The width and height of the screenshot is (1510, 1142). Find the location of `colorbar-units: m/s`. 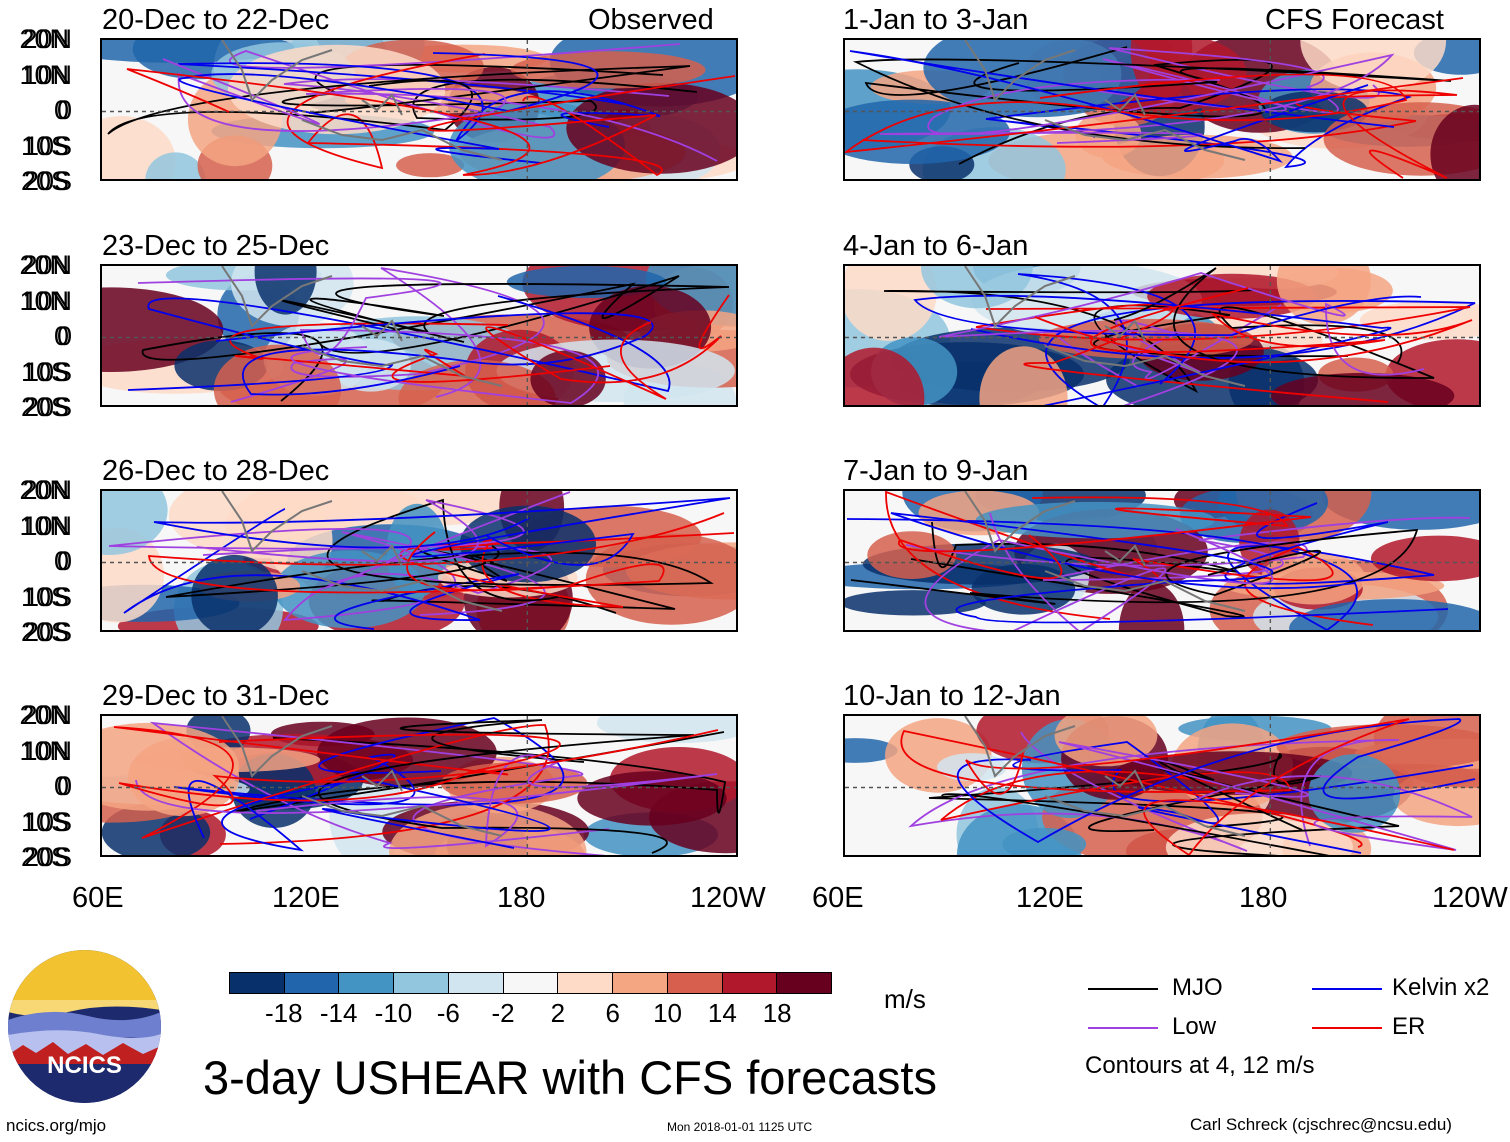

colorbar-units: m/s is located at coordinates (905, 999).